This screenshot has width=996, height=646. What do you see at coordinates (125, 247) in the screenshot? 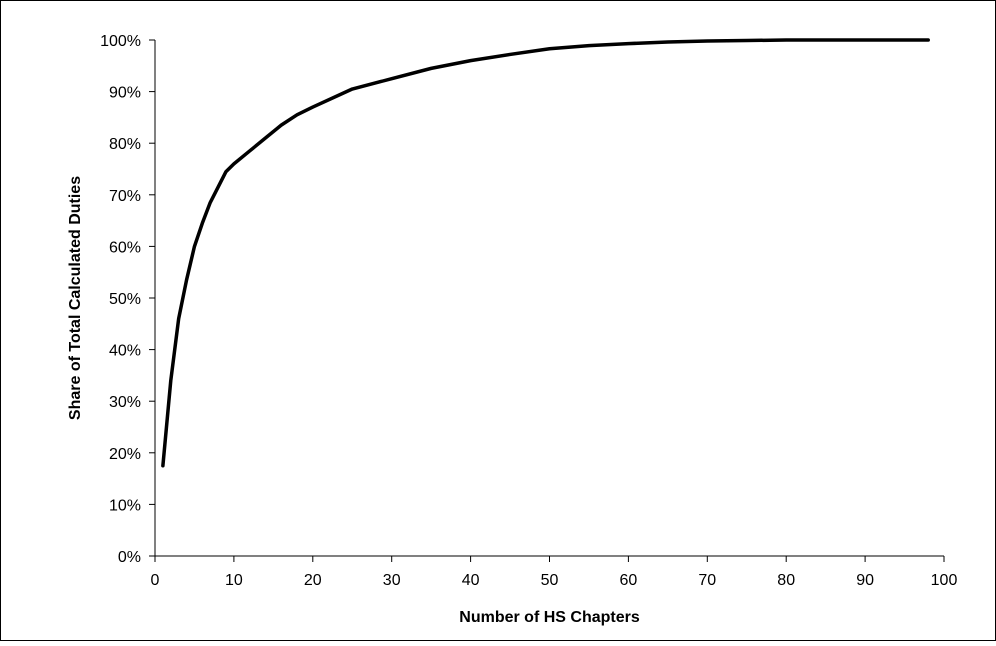
I see `y-tick-label: 60%` at bounding box center [125, 247].